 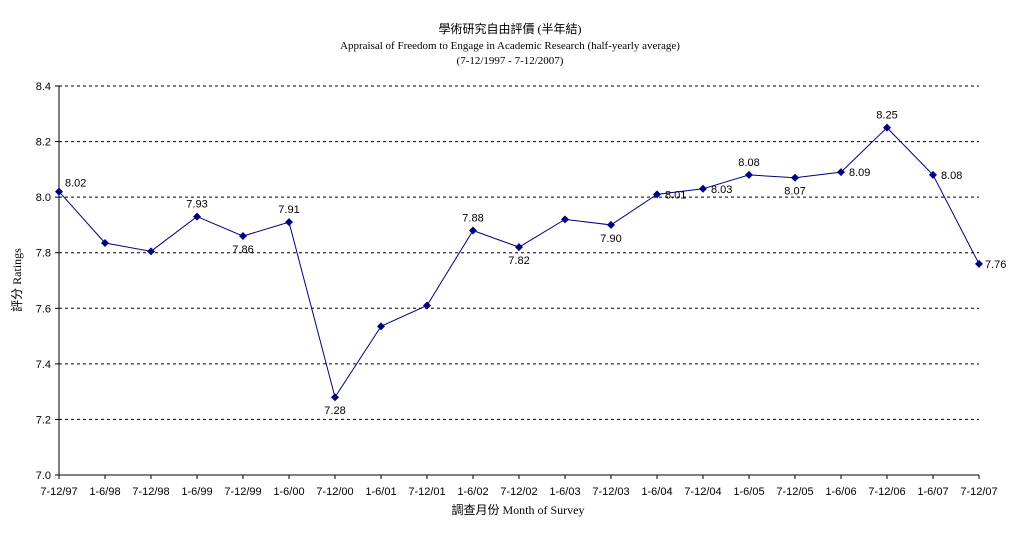 What do you see at coordinates (43, 87) in the screenshot?
I see `y-tick-label: 8.4` at bounding box center [43, 87].